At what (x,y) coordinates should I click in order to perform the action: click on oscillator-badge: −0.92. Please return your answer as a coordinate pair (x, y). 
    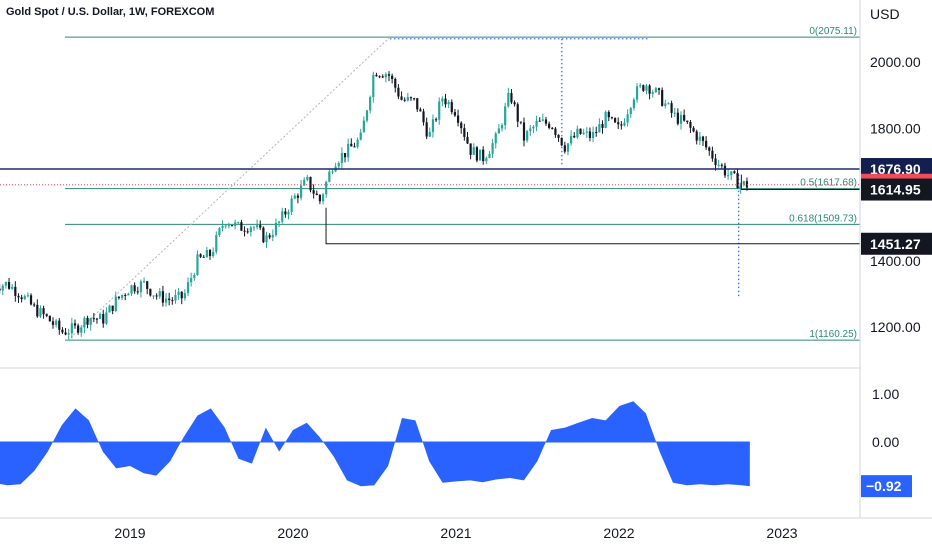
    Looking at the image, I should click on (886, 486).